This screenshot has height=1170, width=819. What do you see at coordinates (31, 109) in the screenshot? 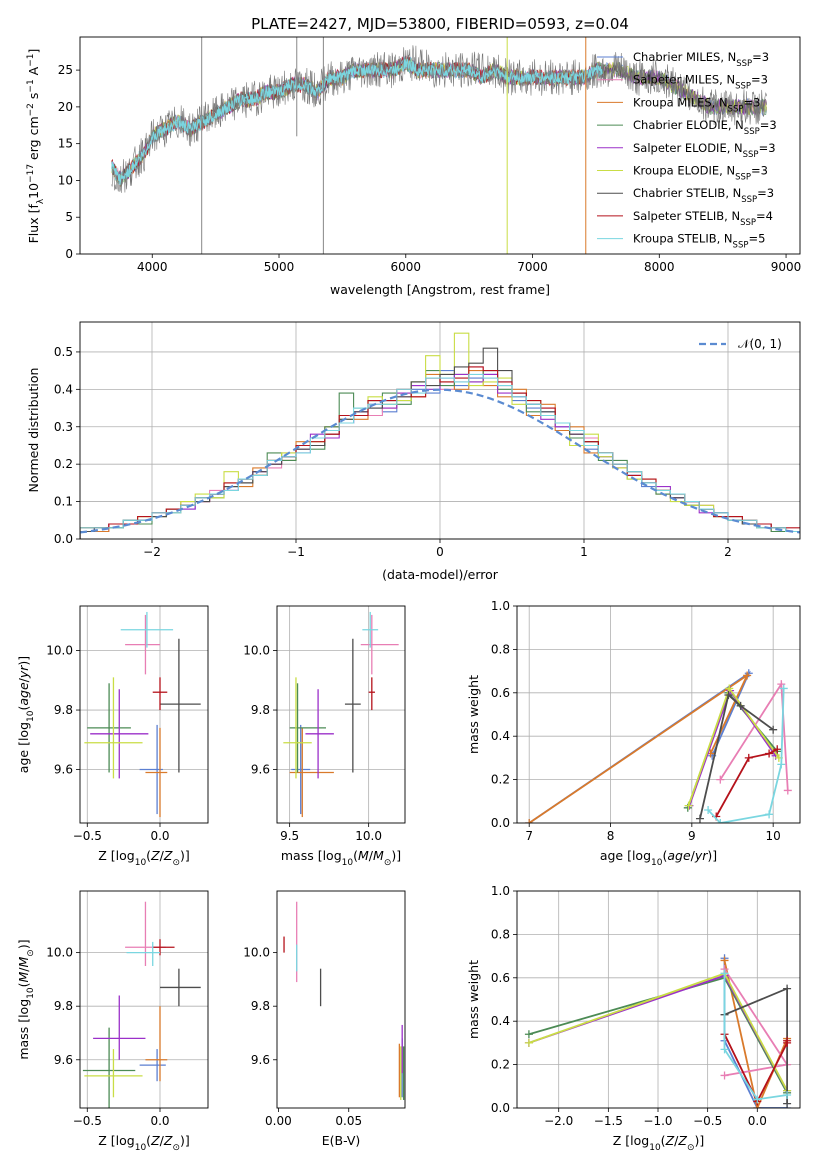
I see `y-axis-label-part: −2` at bounding box center [31, 109].